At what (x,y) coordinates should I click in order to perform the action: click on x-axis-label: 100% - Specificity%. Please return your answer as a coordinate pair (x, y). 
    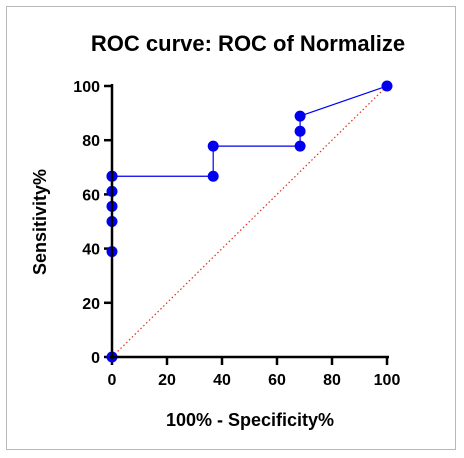
    Looking at the image, I should click on (250, 420).